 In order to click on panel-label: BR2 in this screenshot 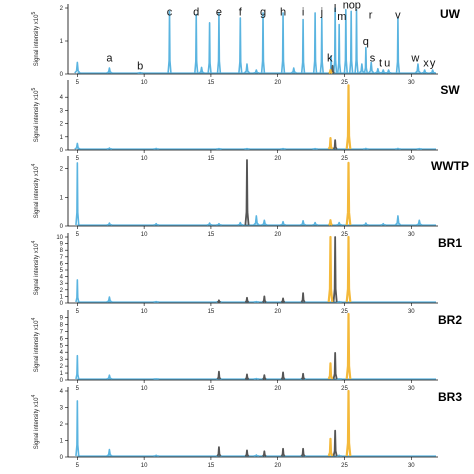, I will do `click(450, 320)`.